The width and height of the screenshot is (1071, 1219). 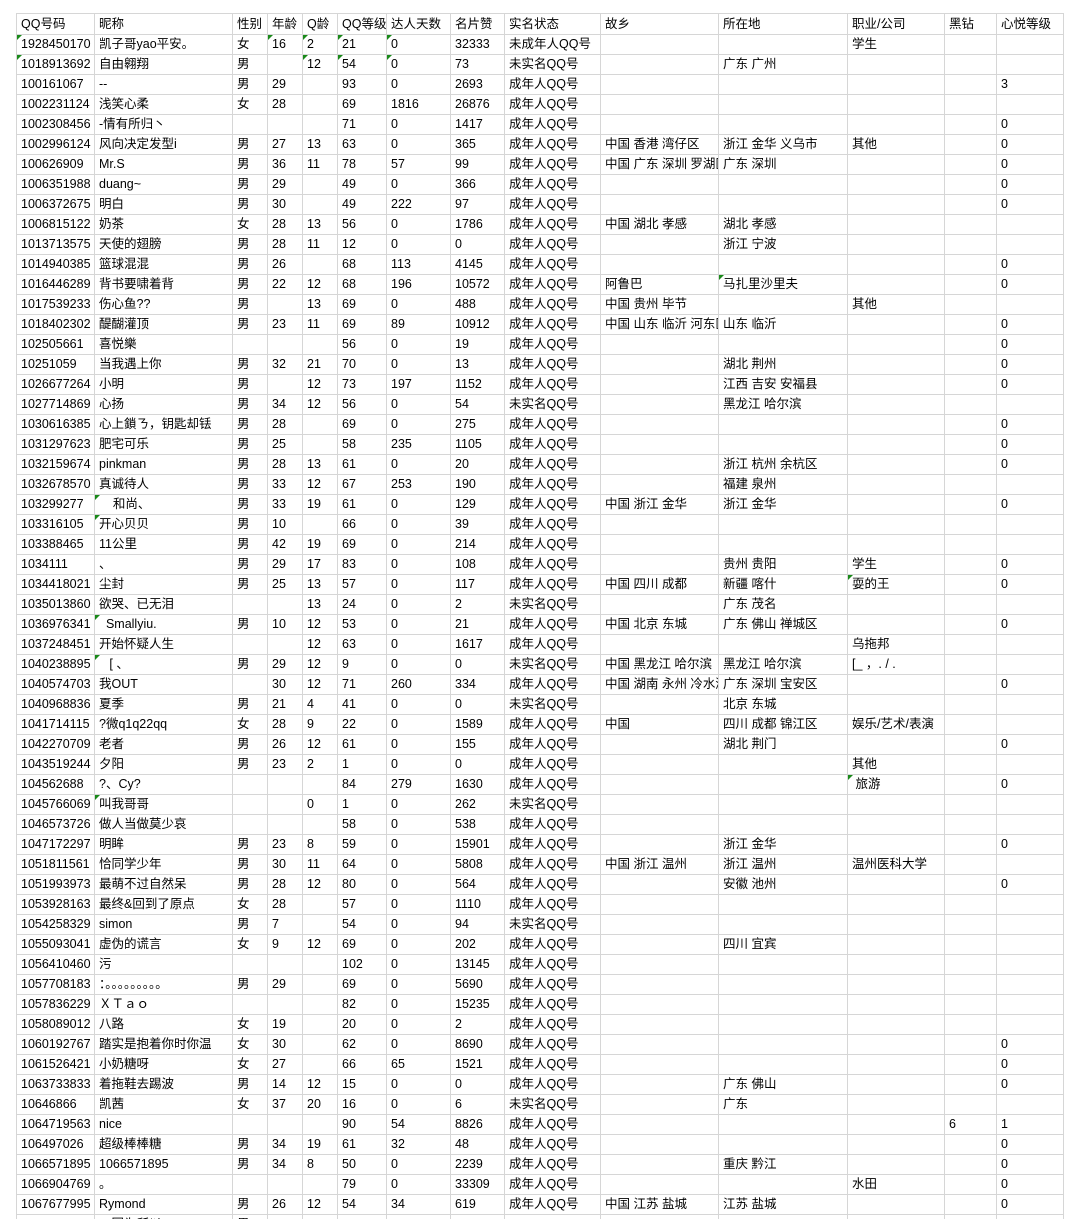 I want to click on cell-qq-number: 1057708183, so click(x=56, y=985).